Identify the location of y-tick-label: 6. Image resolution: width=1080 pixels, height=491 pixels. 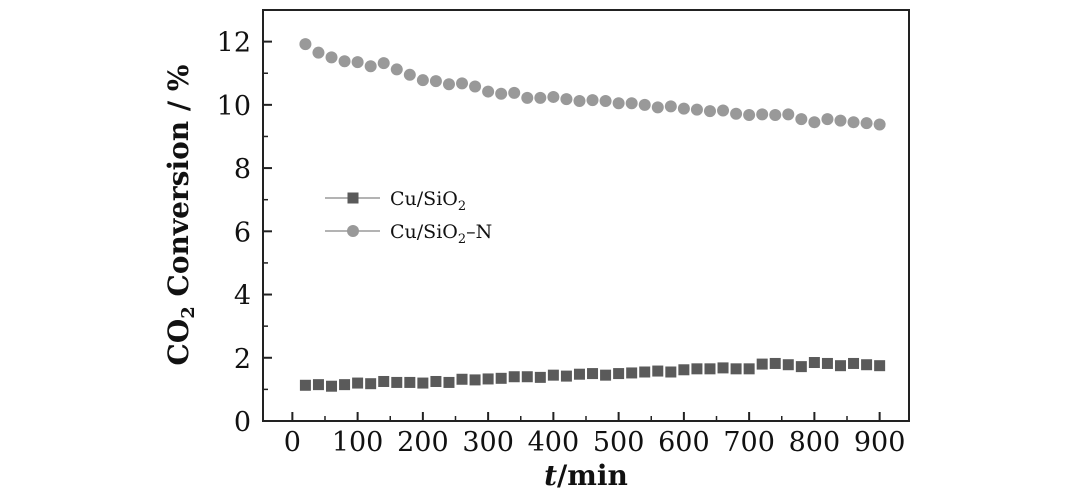
(242, 232).